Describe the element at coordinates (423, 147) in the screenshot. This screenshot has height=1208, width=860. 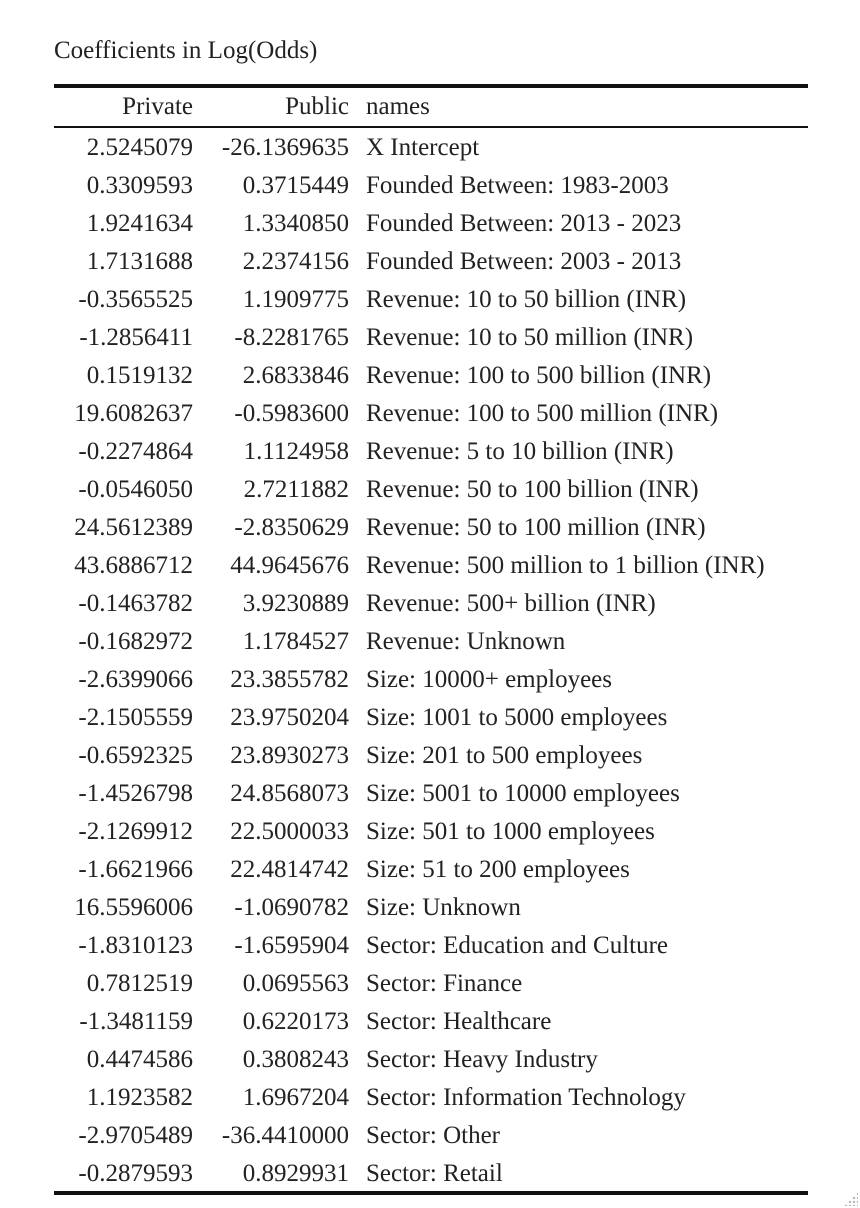
I see `cell-name: X Intercept` at that location.